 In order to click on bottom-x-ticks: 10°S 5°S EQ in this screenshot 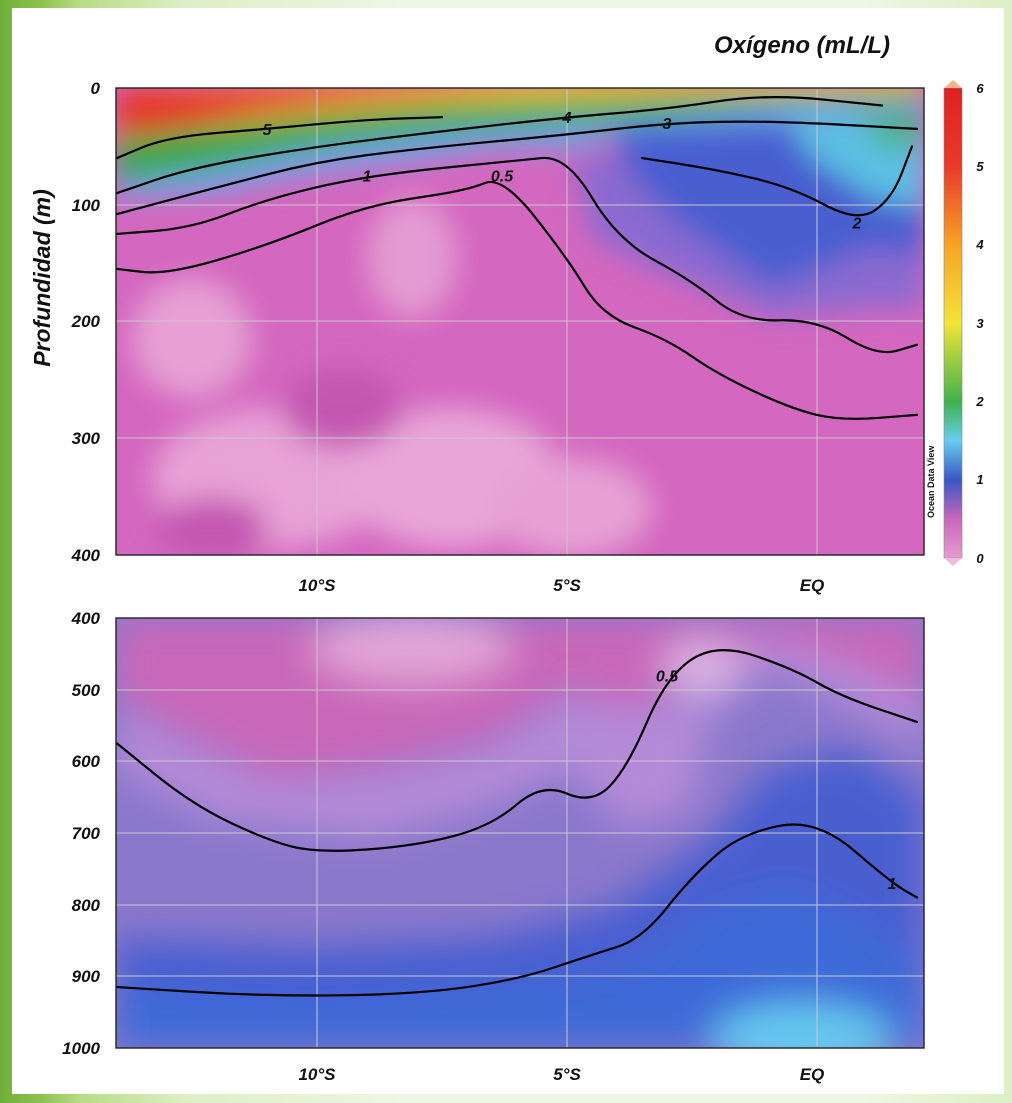, I will do `click(561, 1074)`.